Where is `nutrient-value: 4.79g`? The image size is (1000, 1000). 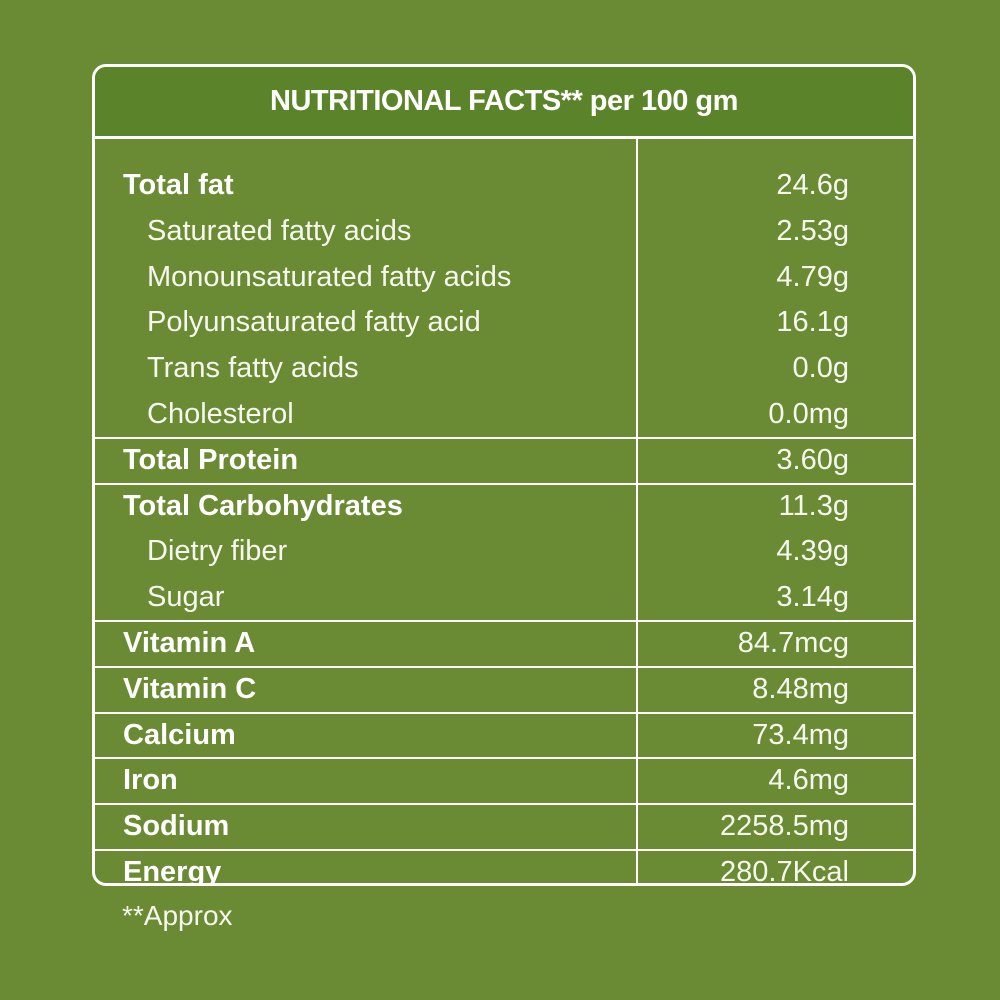
nutrient-value: 4.79g is located at coordinates (812, 276).